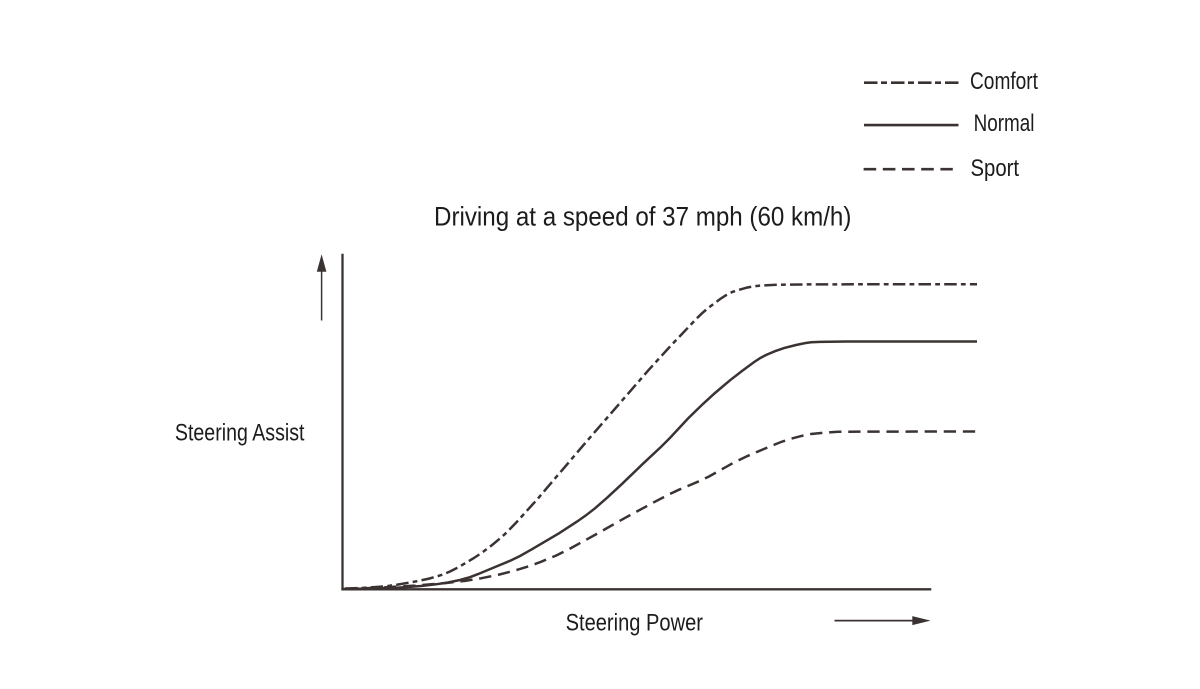 This screenshot has width=1200, height=689. What do you see at coordinates (240, 433) in the screenshot?
I see `svg-text: Steering Assist` at bounding box center [240, 433].